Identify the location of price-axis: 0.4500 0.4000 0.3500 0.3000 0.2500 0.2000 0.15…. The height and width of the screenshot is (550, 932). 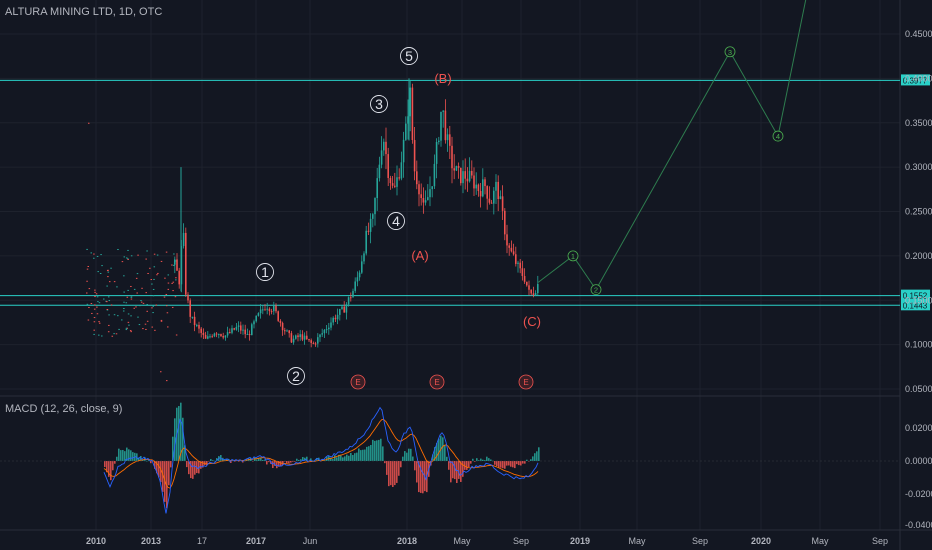
(918, 211).